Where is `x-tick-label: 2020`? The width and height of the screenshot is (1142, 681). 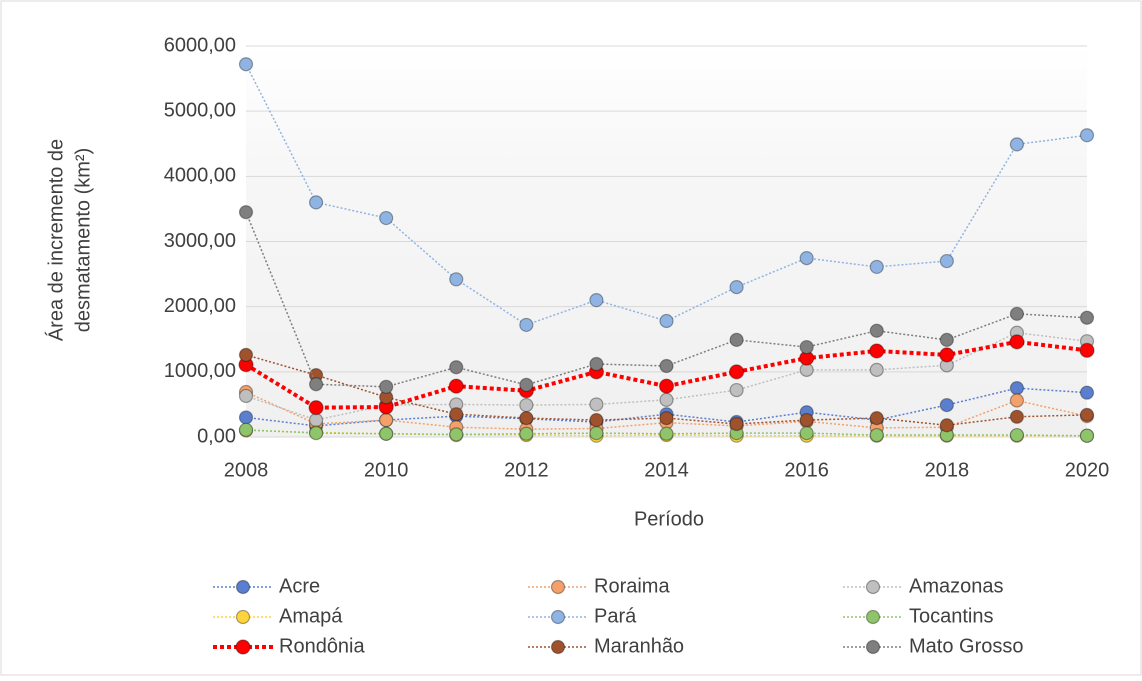 x-tick-label: 2020 is located at coordinates (1087, 470).